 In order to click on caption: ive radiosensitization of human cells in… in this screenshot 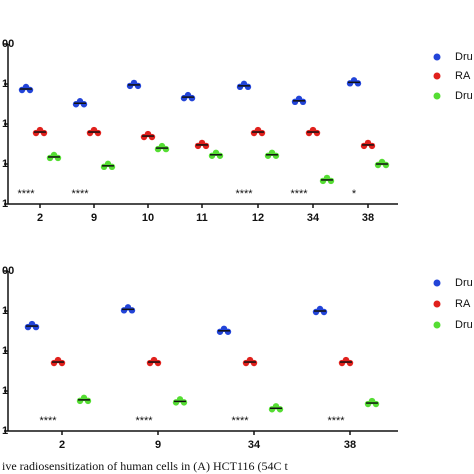, I will do `click(145, 466)`.